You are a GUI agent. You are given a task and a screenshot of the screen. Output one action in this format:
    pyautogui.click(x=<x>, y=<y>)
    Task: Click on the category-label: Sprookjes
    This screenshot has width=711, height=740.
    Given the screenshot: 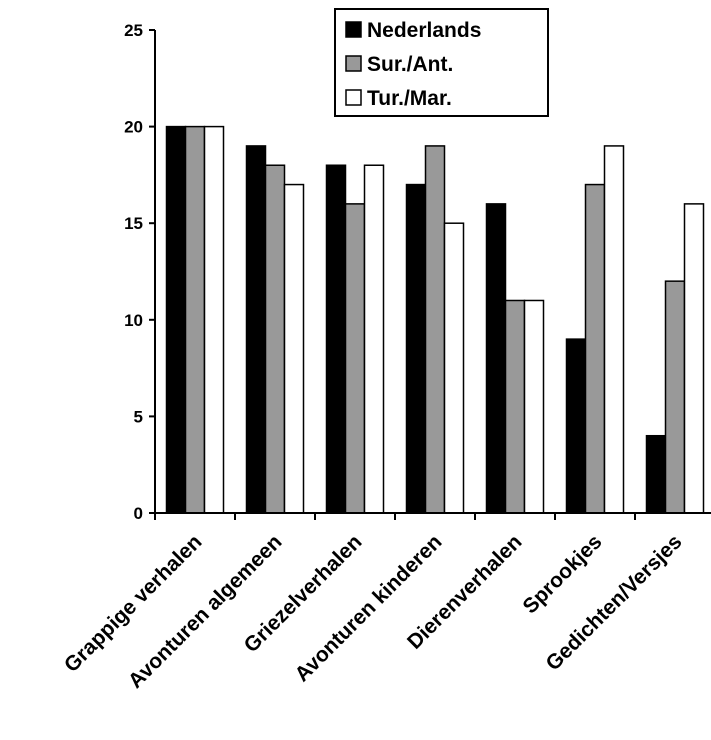 What is the action you would take?
    pyautogui.click(x=562, y=574)
    